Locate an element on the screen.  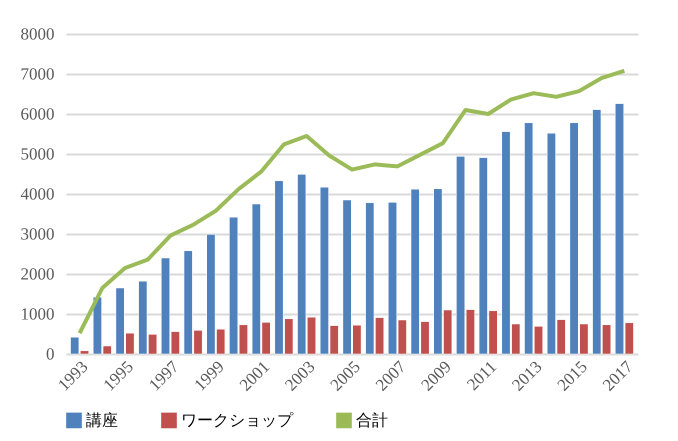
y-tick-label: 8000 is located at coordinates (37, 34).